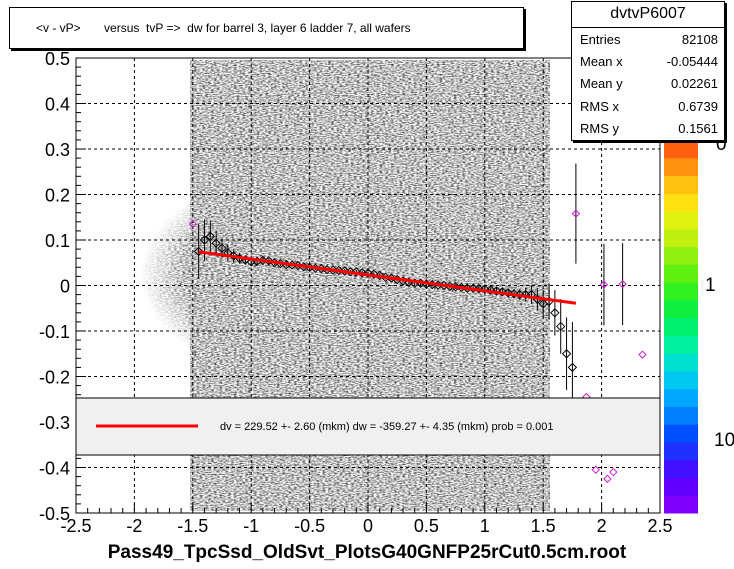 The image size is (734, 569). I want to click on x-tick-label: 0, so click(368, 526).